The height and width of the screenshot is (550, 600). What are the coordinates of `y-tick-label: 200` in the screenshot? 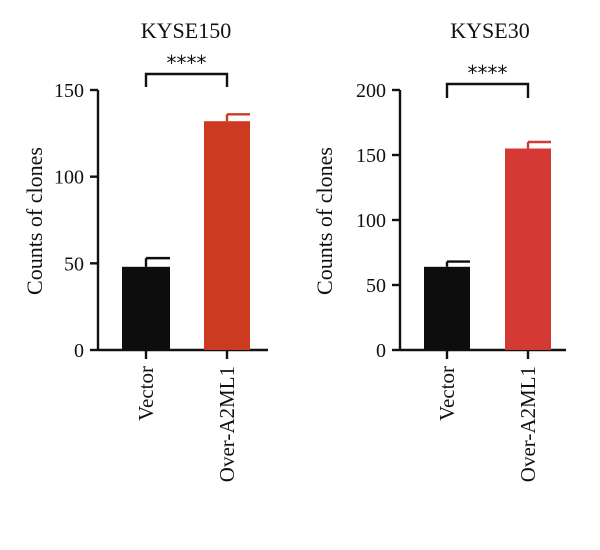 It's located at (371, 91).